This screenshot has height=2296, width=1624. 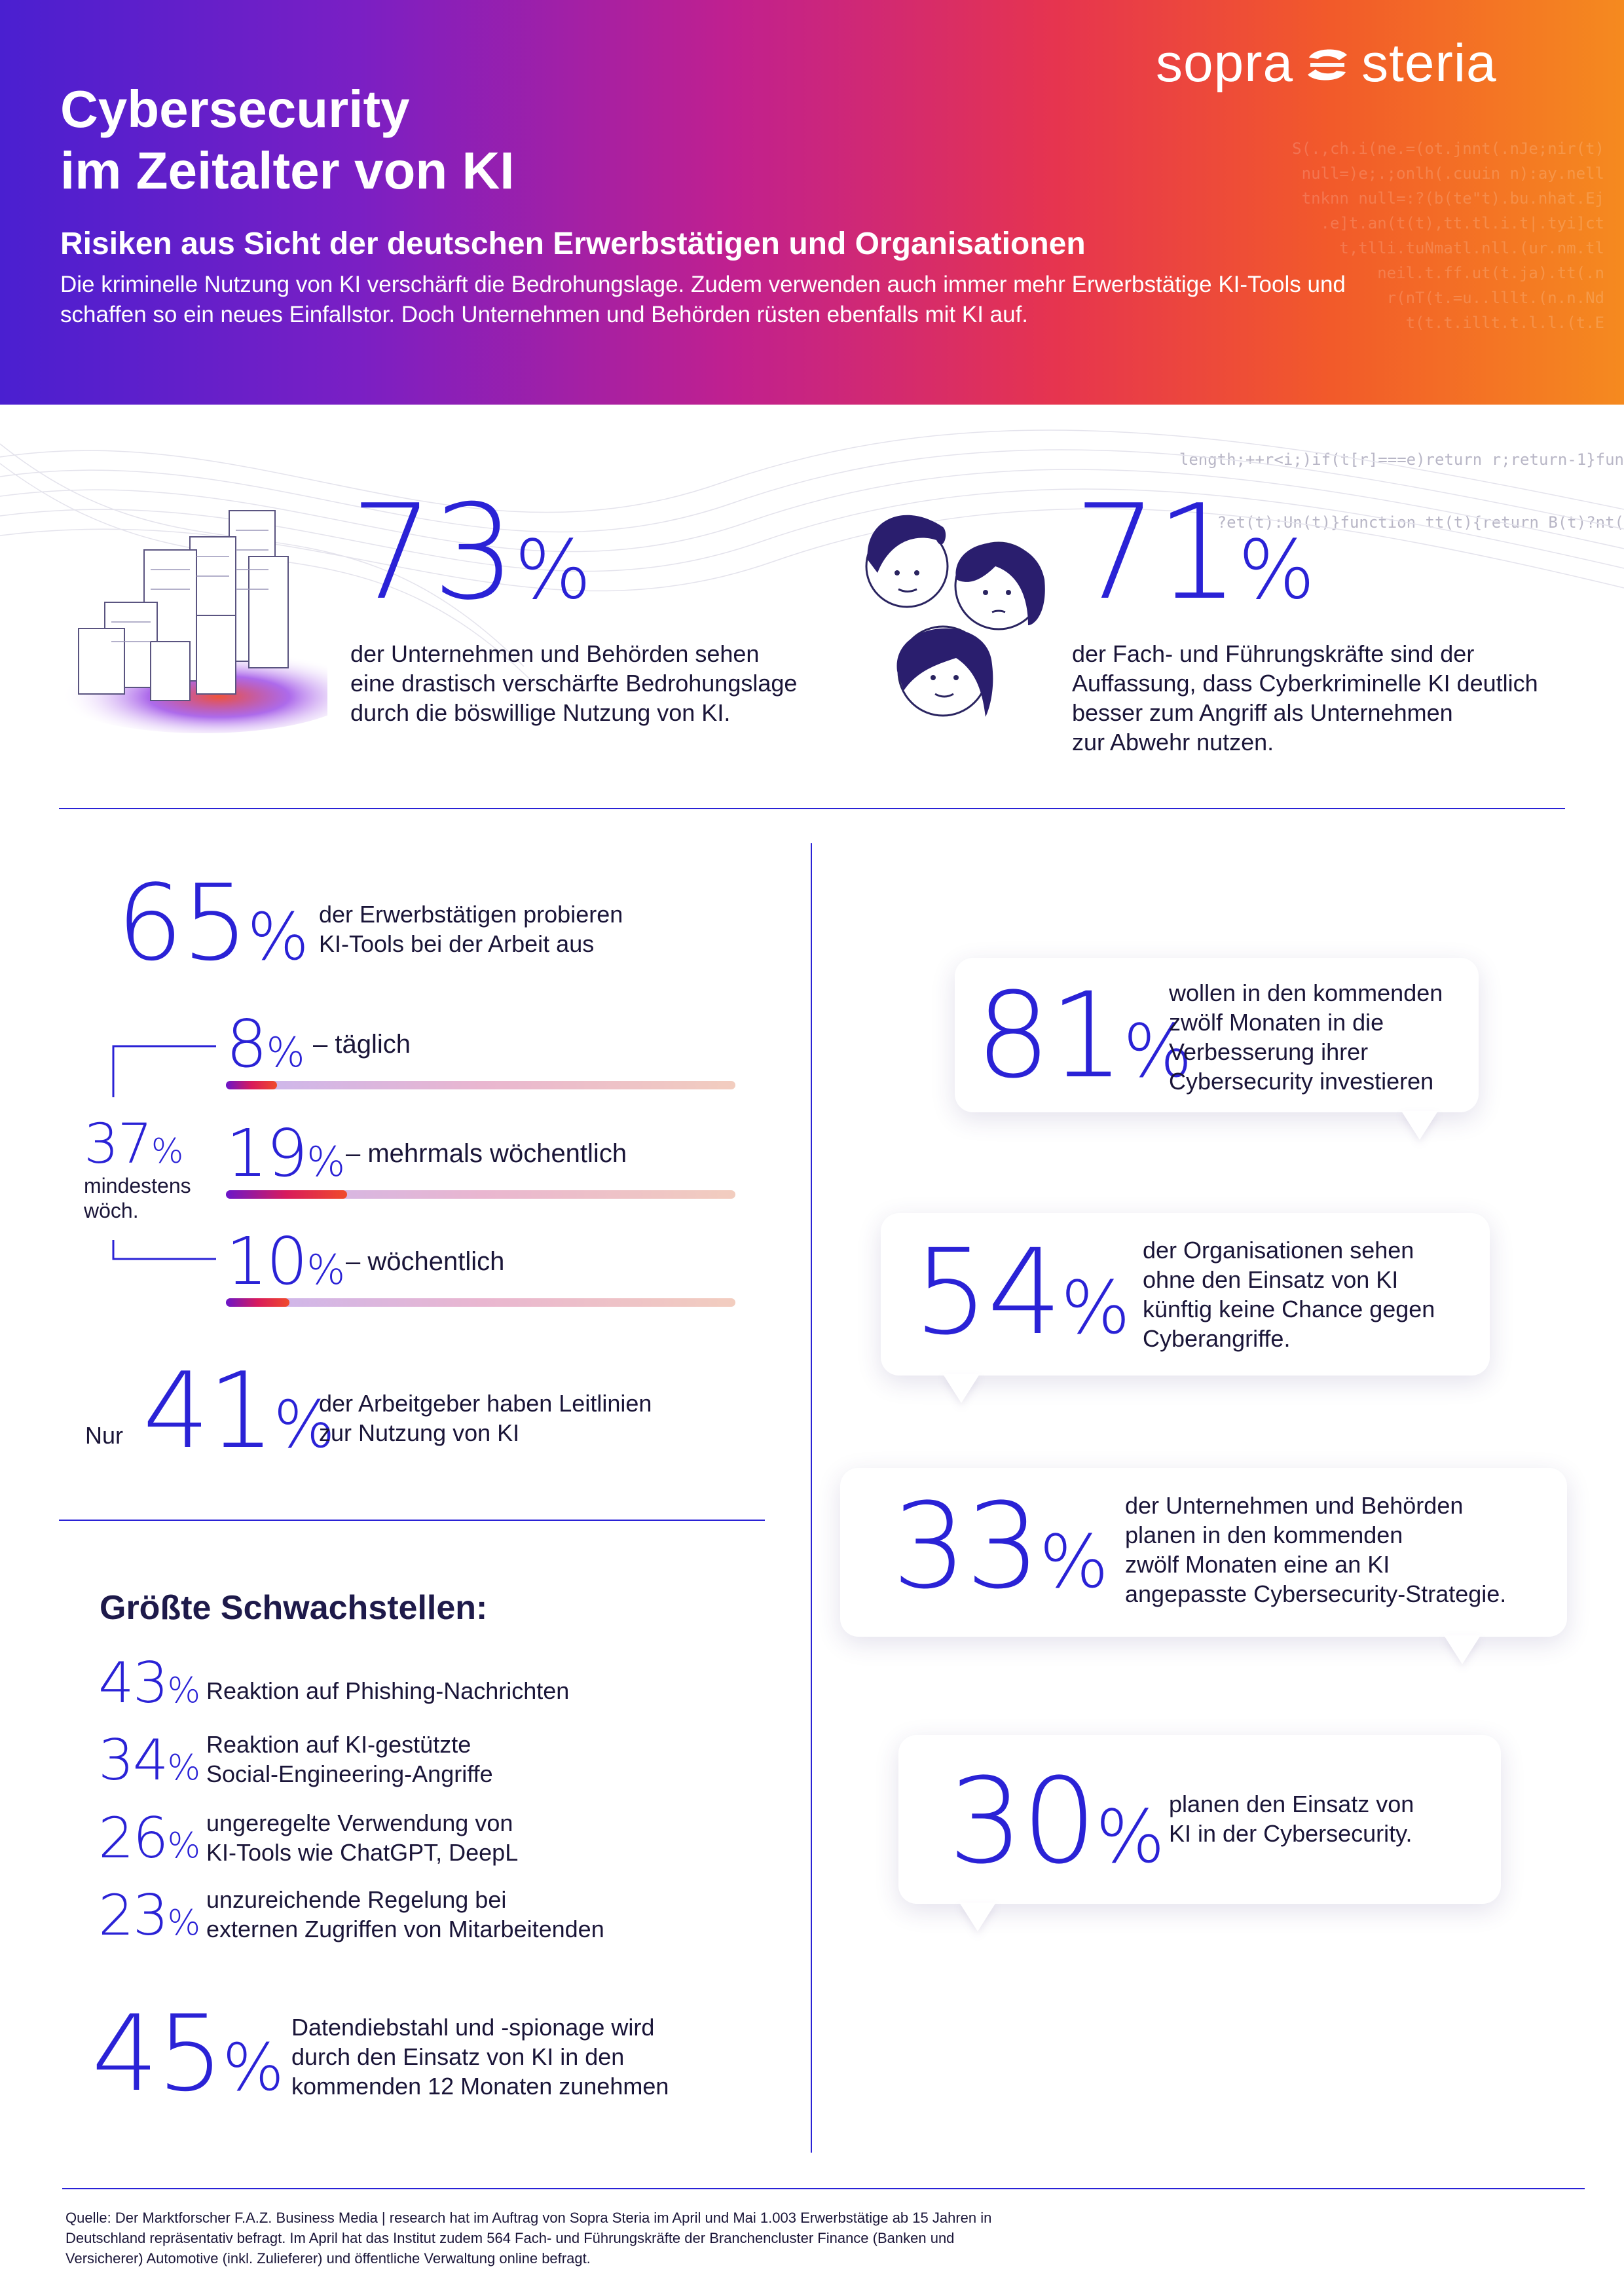 I want to click on weaknesses-heading: Größte Schwachstellen:, so click(x=294, y=1608).